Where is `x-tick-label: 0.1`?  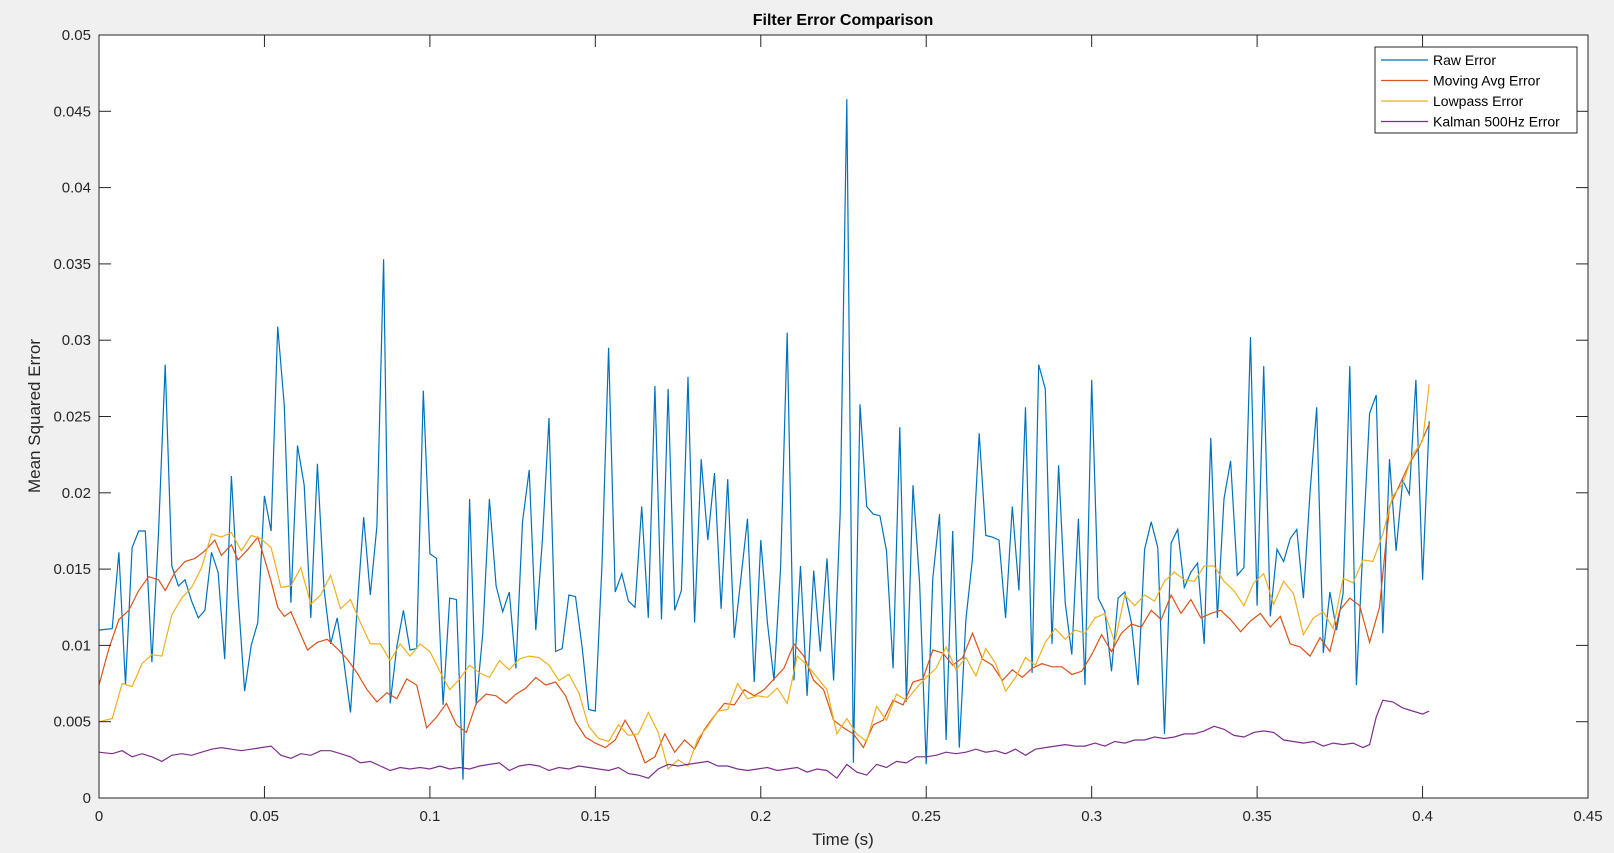
x-tick-label: 0.1 is located at coordinates (429, 816).